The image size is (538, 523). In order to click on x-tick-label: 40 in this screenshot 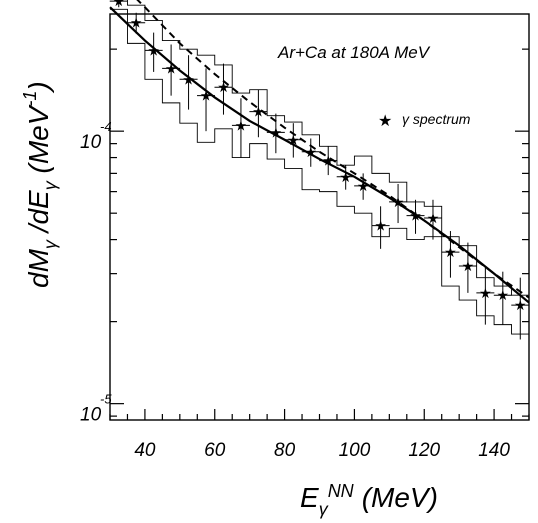, I will do `click(145, 450)`.